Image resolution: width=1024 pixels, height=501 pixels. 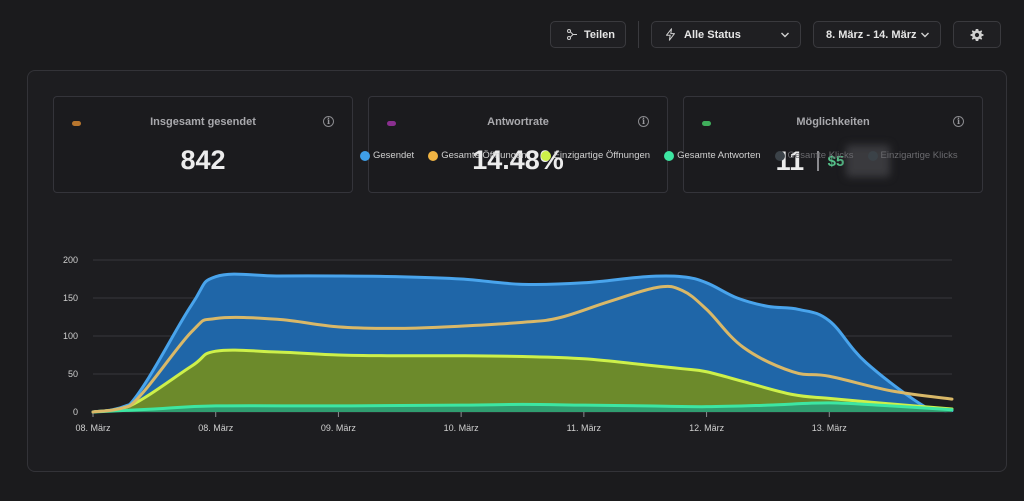 I want to click on share-button: Teilen, so click(x=588, y=34).